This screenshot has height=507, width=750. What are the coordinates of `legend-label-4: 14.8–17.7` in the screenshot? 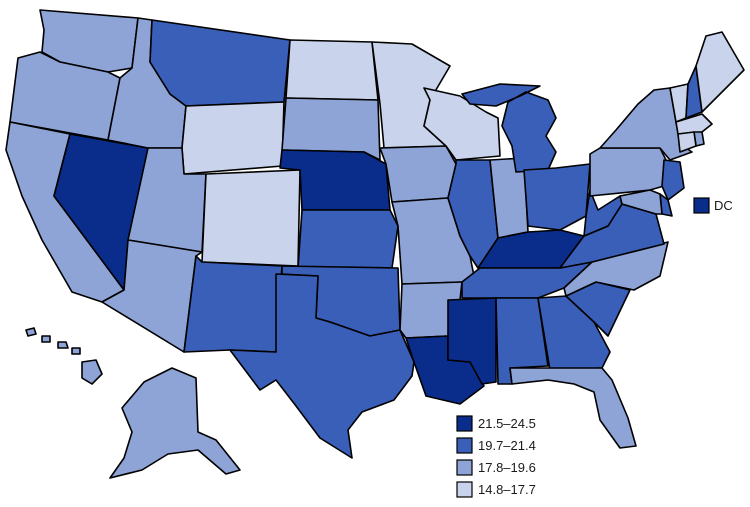 It's located at (507, 489).